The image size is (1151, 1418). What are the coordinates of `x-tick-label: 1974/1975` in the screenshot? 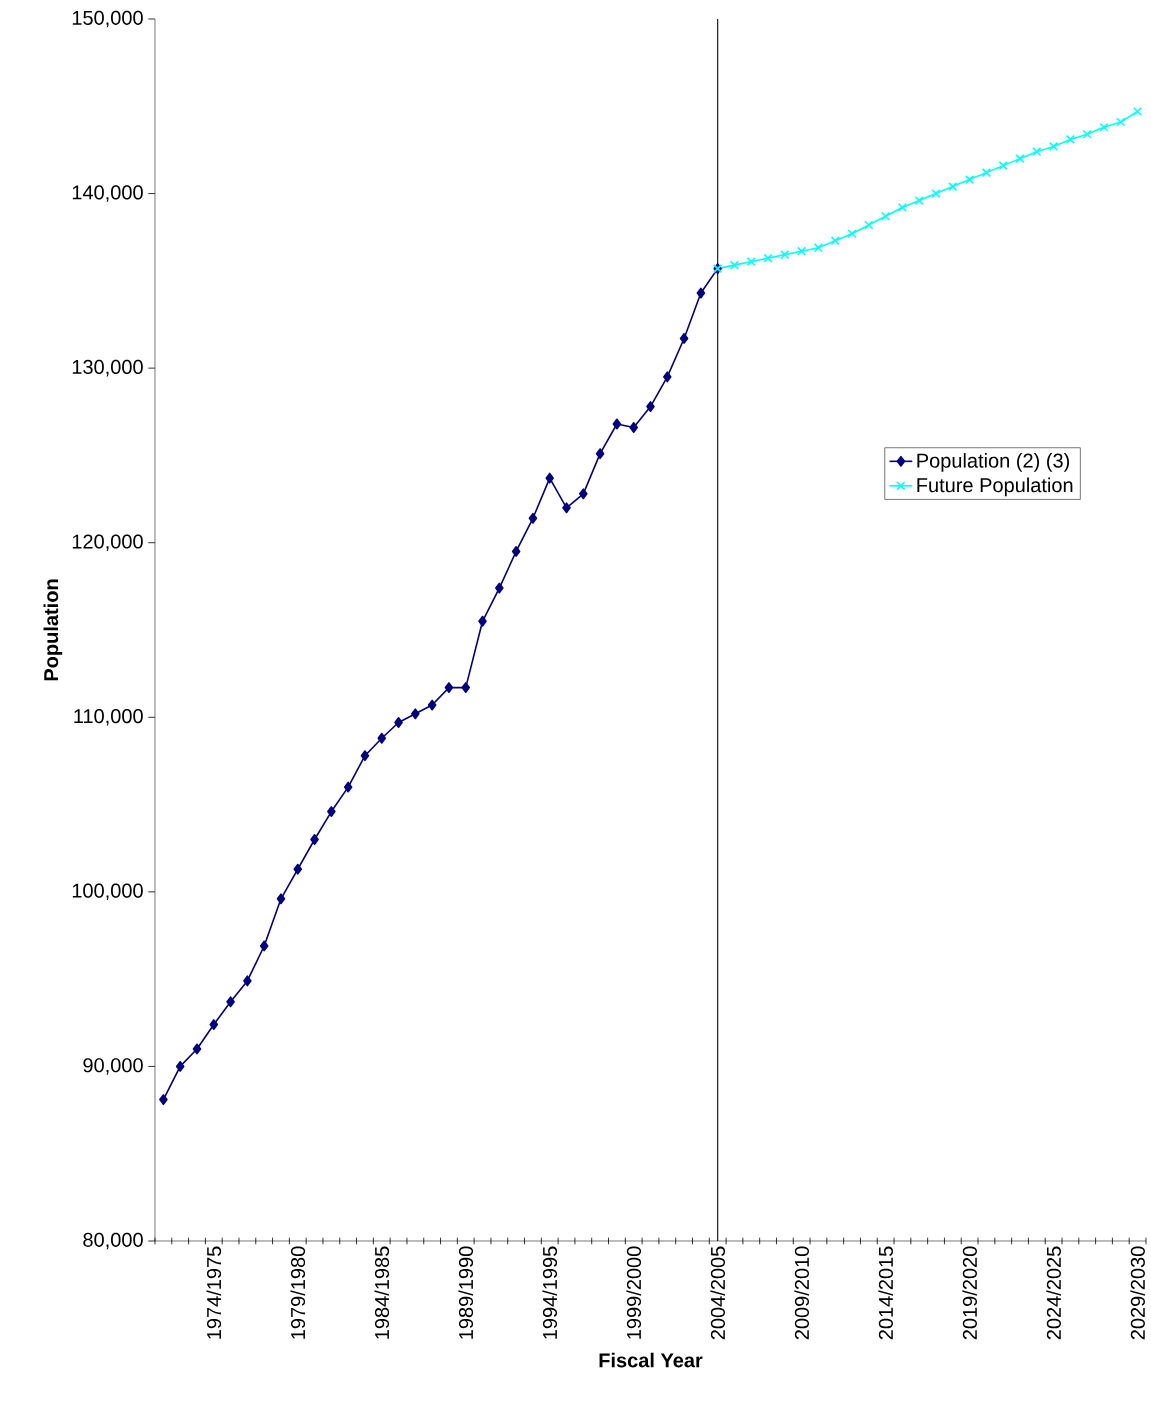 It's located at (214, 1292).